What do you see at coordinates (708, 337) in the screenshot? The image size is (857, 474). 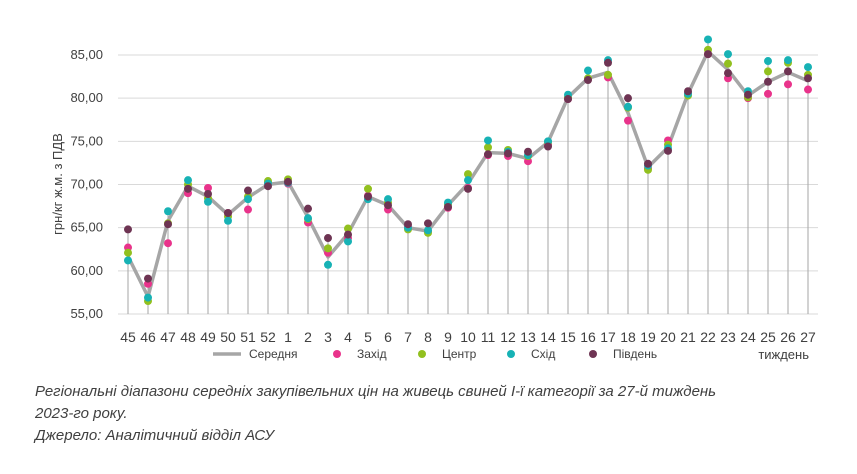 I see `x-tick-label: 22` at bounding box center [708, 337].